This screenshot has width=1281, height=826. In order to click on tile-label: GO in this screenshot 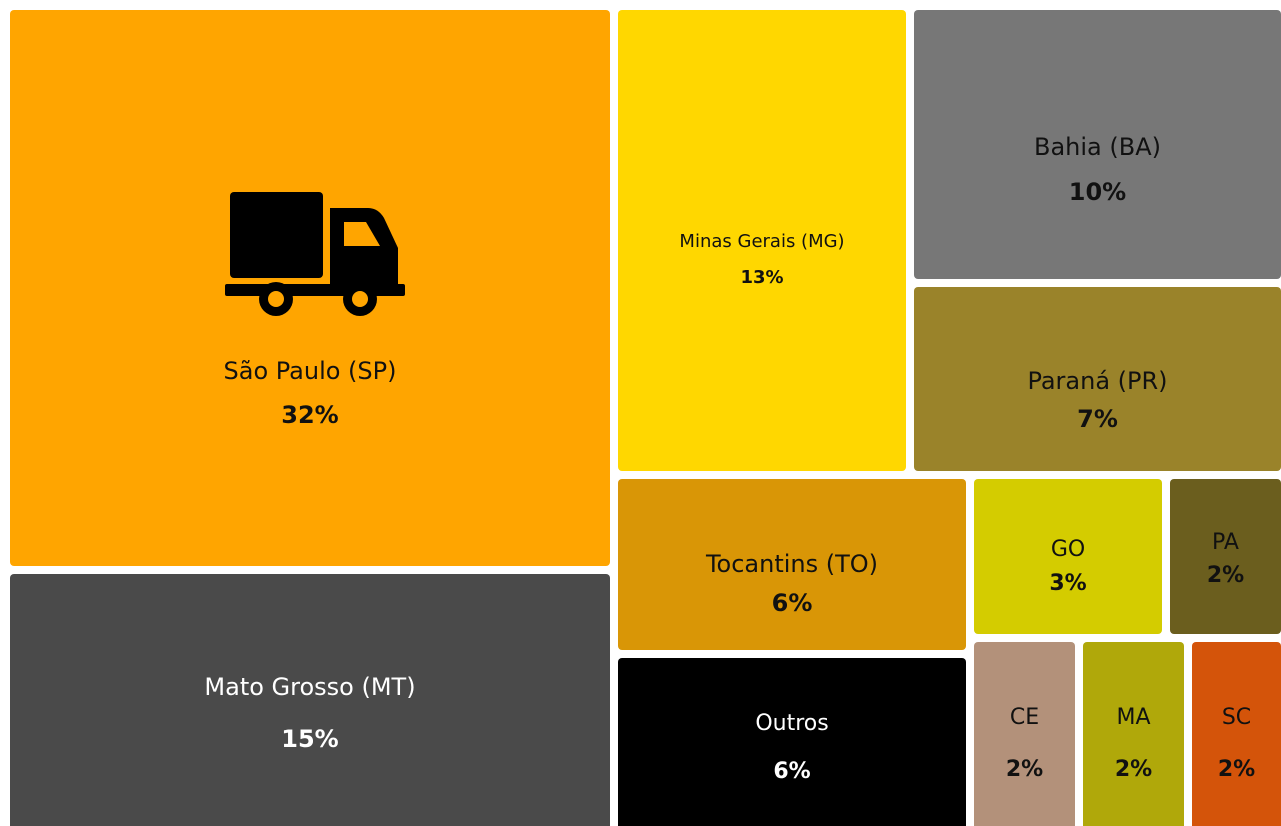, I will do `click(1068, 549)`.